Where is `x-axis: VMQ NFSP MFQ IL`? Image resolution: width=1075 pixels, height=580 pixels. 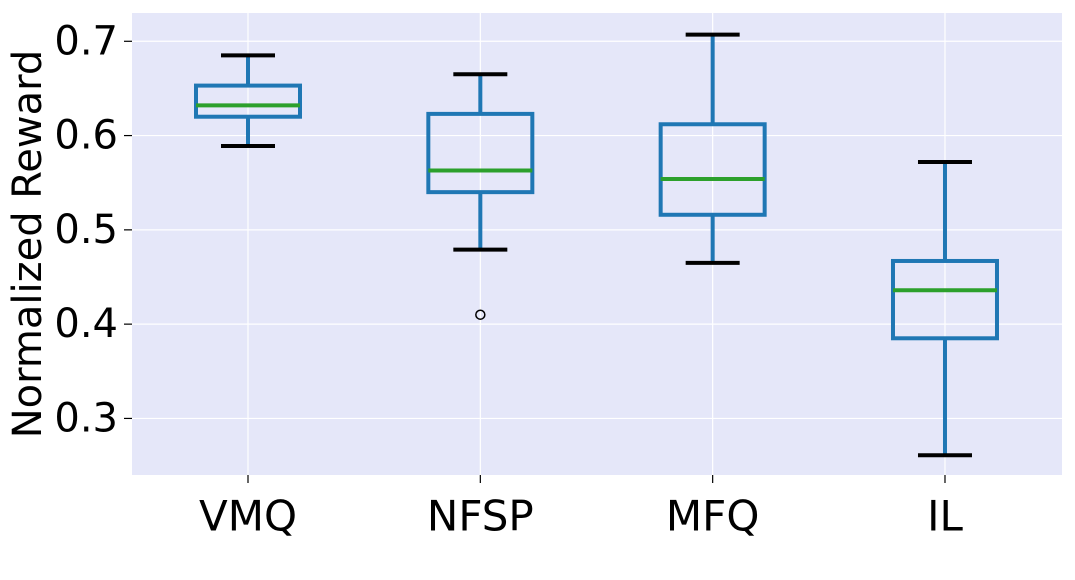
x-axis: VMQ NFSP MFQ IL is located at coordinates (581, 508).